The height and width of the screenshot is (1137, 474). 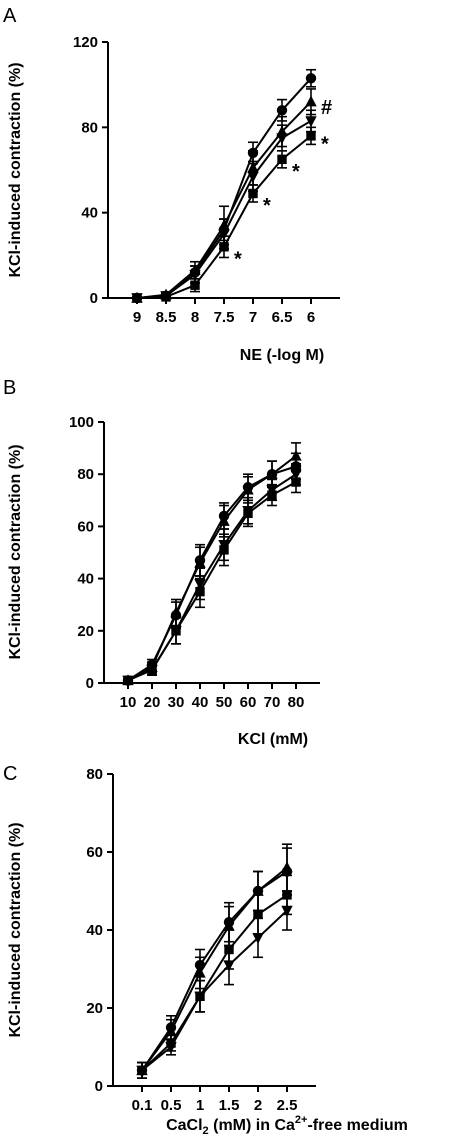 I want to click on x-tick-label: 50, so click(x=224, y=702).